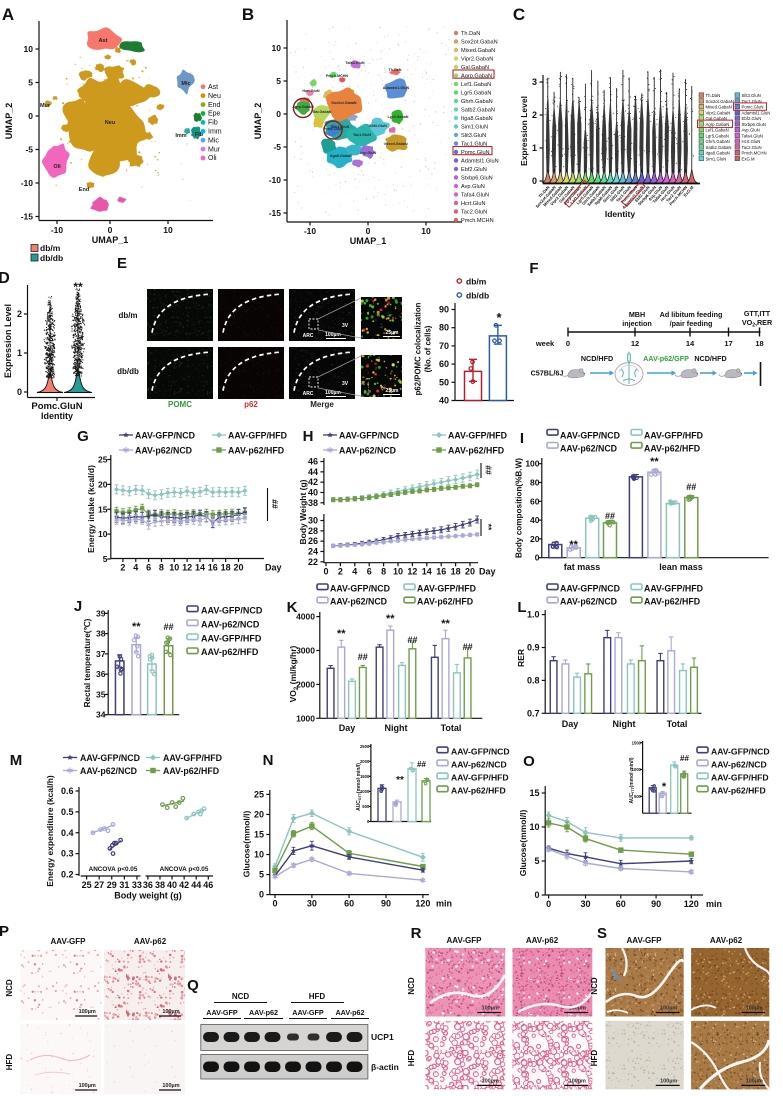 Image resolution: width=783 pixels, height=1096 pixels. Describe the element at coordinates (184, 869) in the screenshot. I see `svg-text: ANCOVA p<0.05` at that location.